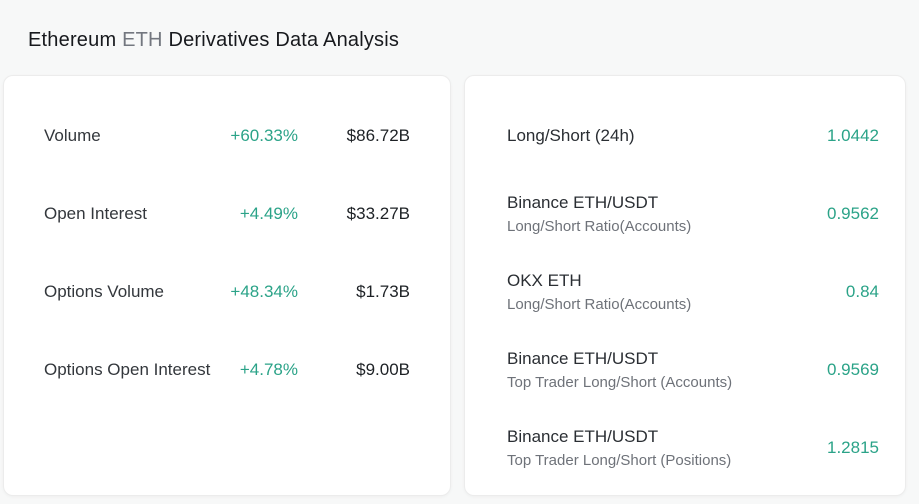 Image resolution: width=919 pixels, height=504 pixels. Describe the element at coordinates (862, 291) in the screenshot. I see `ratio-value: 0.84` at that location.